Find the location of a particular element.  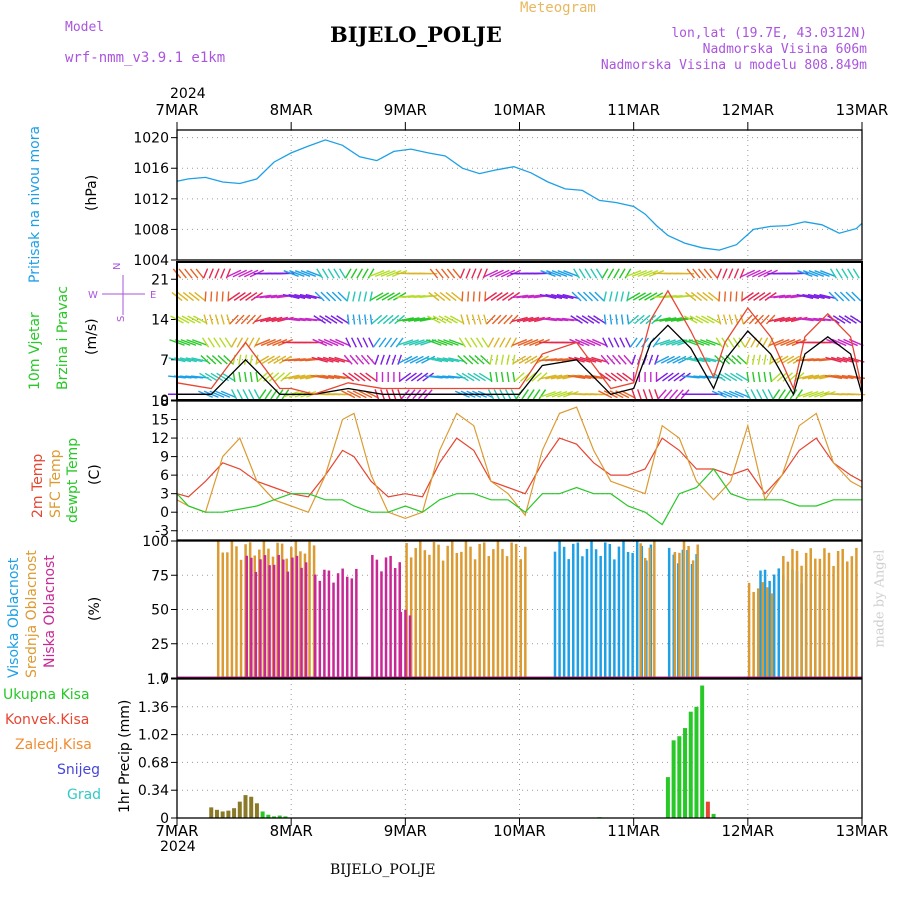

ytick-label: 0 is located at coordinates (164, 819).